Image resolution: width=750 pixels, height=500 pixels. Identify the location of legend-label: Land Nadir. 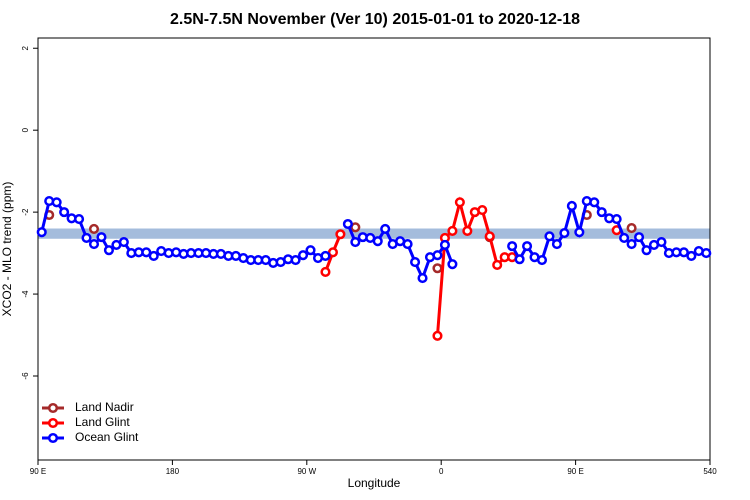
(104, 407).